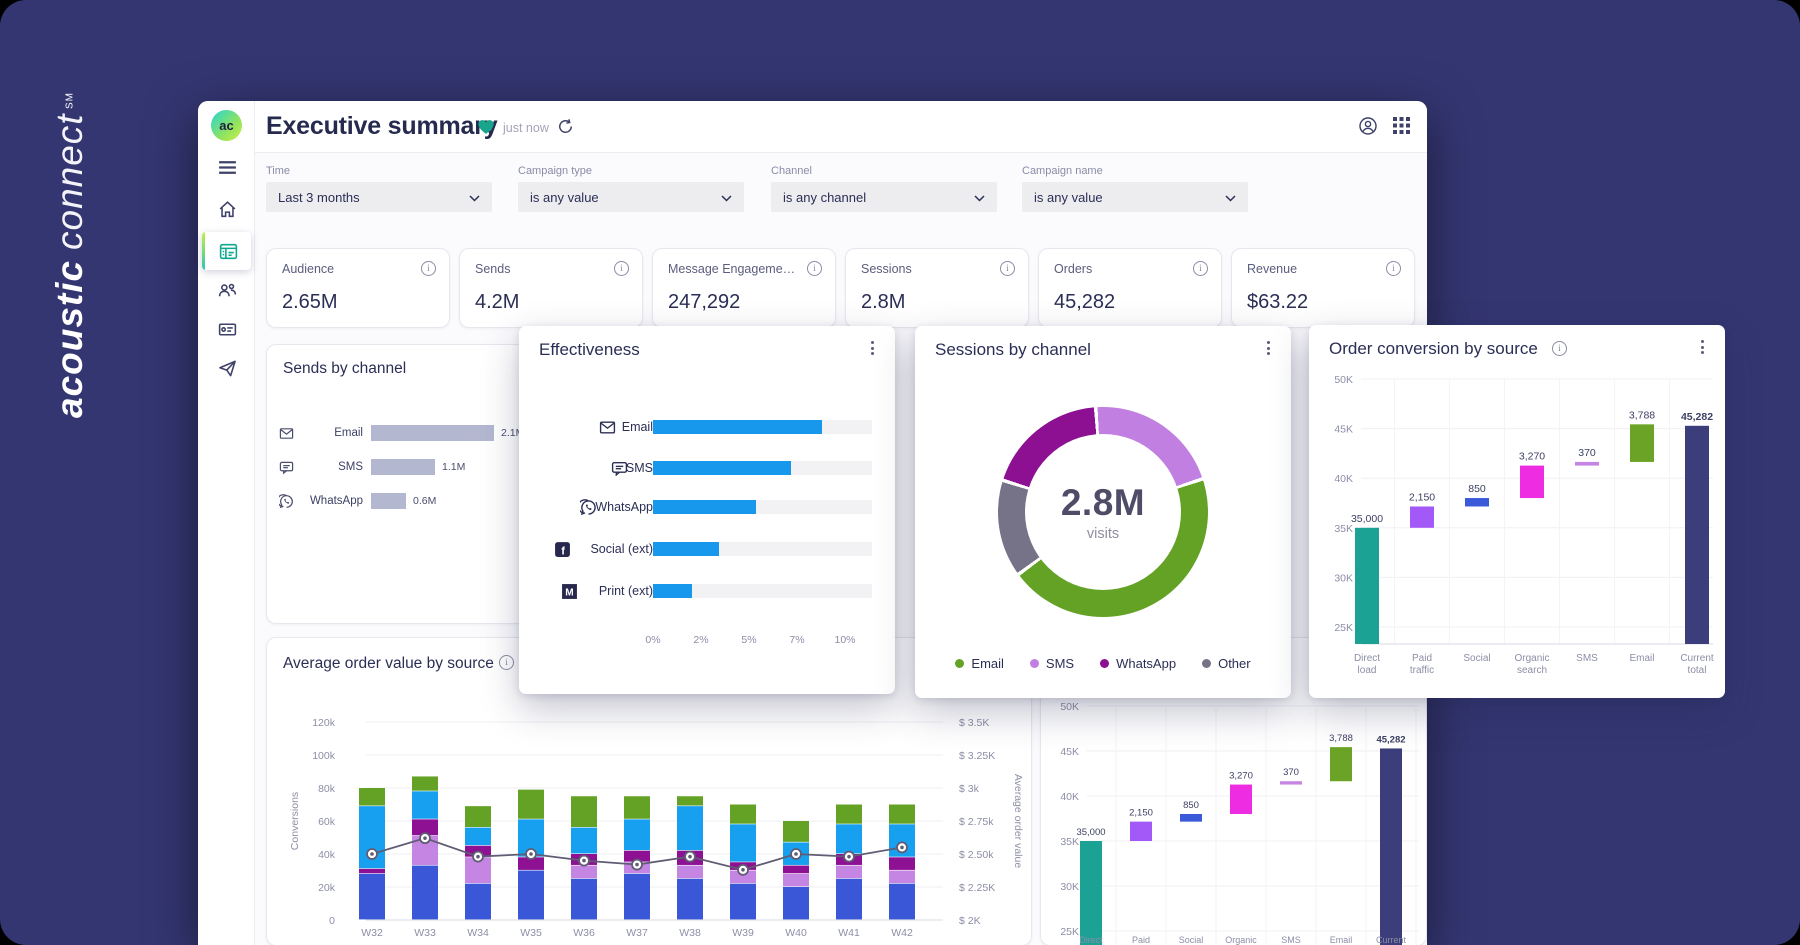  What do you see at coordinates (1073, 269) in the screenshot?
I see `kpi-label: Orders` at bounding box center [1073, 269].